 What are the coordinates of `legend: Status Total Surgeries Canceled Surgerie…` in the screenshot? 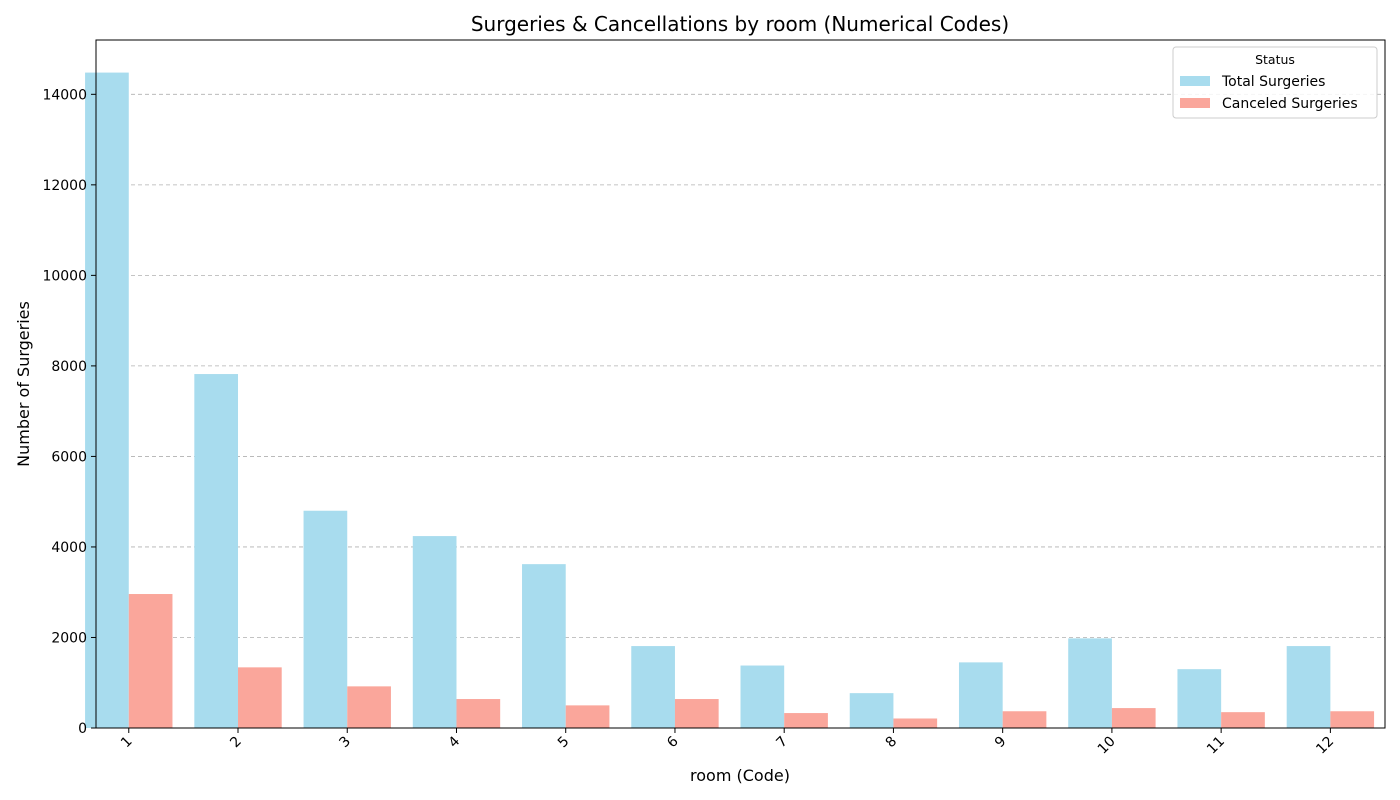 It's located at (1275, 82).